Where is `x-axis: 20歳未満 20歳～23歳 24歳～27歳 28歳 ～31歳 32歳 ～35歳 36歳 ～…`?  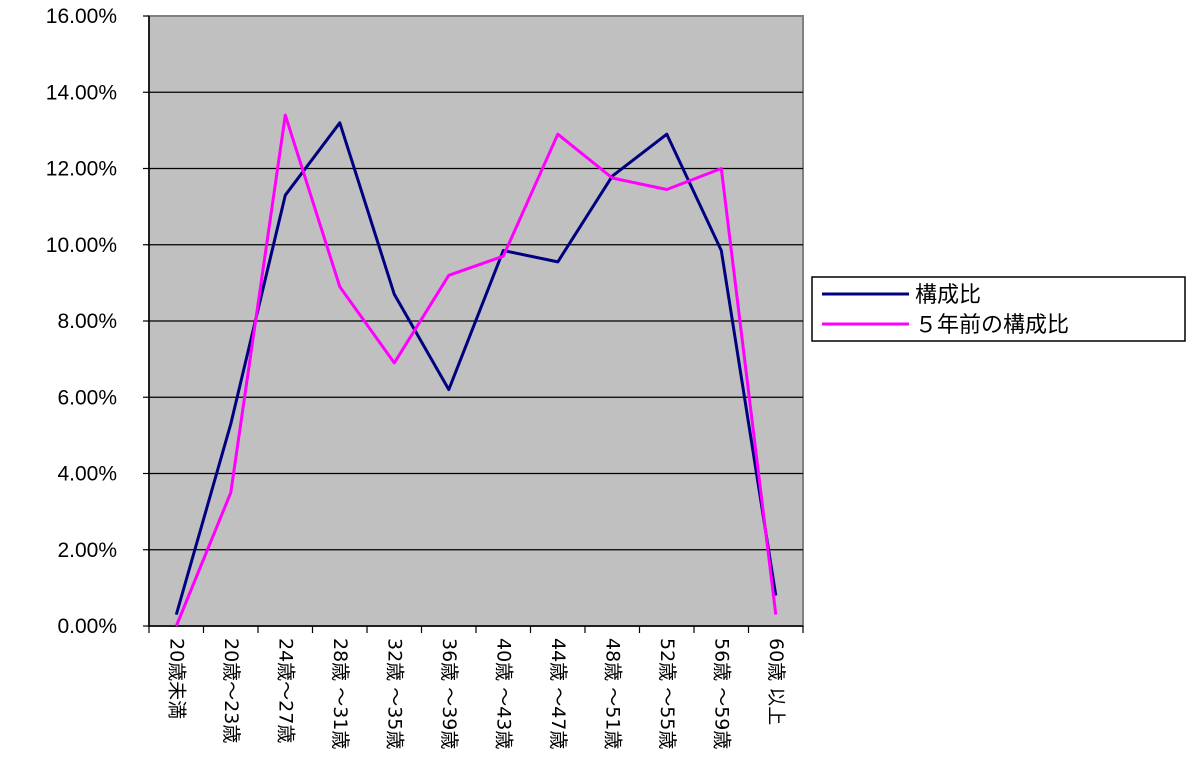
x-axis: 20歳未満 20歳～23歳 24歳～27歳 28歳 ～31歳 32歳 ～35歳 36歳 ～… is located at coordinates (476, 687).